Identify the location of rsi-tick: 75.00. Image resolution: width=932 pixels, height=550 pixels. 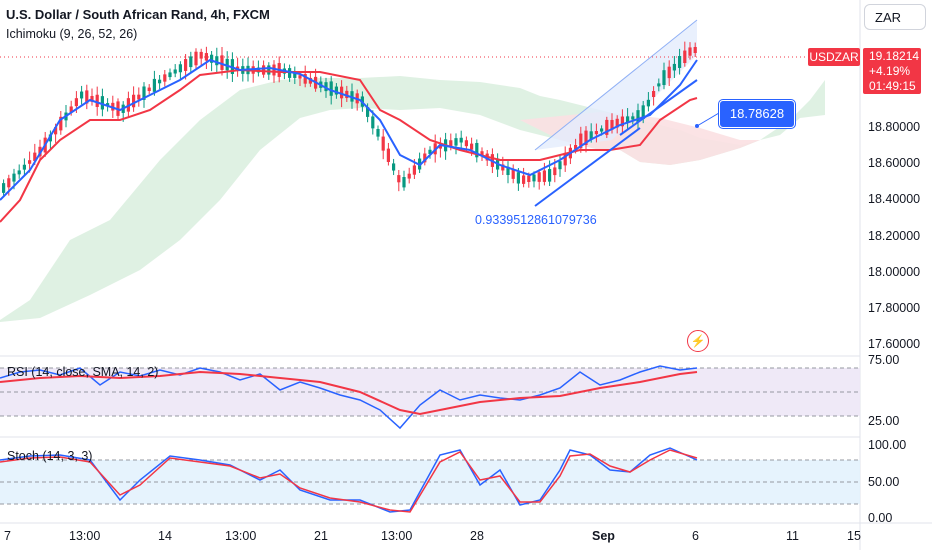
(884, 360).